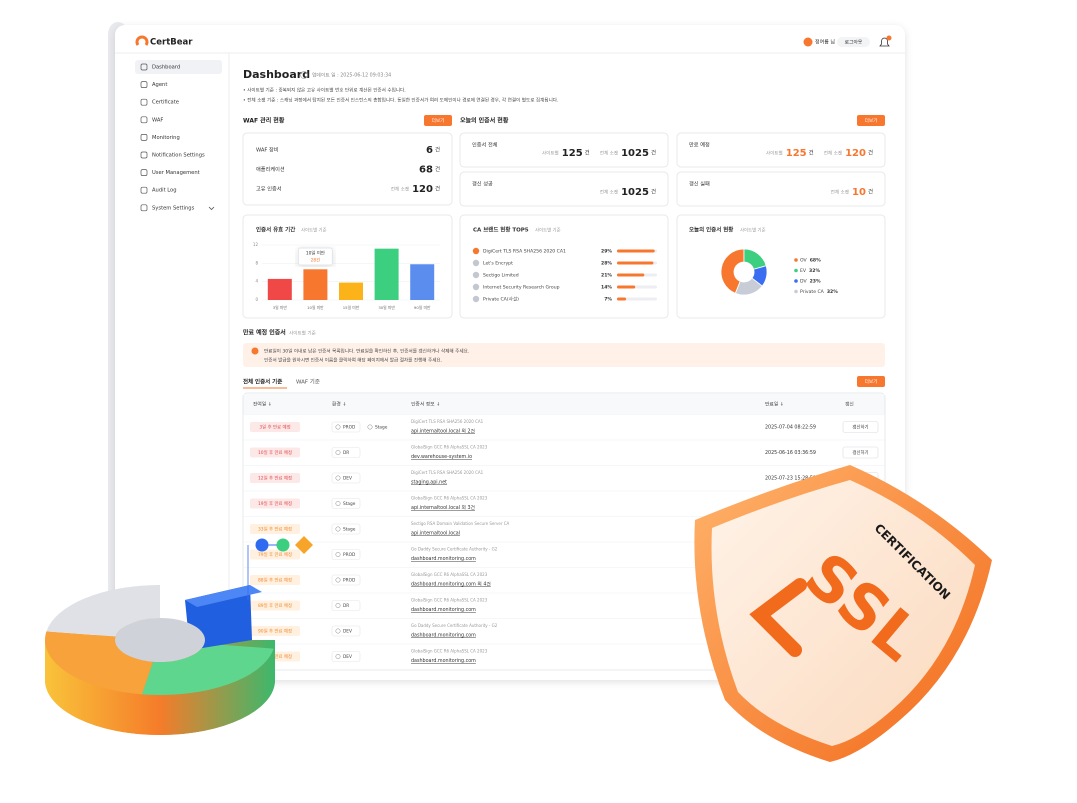  I want to click on ca-percent: 21%, so click(606, 276).